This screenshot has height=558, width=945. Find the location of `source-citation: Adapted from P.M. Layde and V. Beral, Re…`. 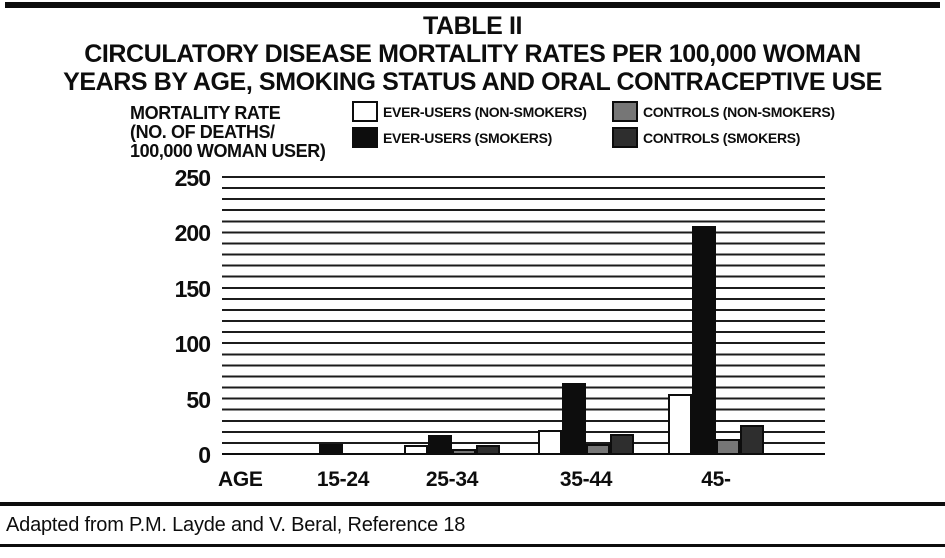

source-citation: Adapted from P.M. Layde and V. Beral, Re… is located at coordinates (236, 525).